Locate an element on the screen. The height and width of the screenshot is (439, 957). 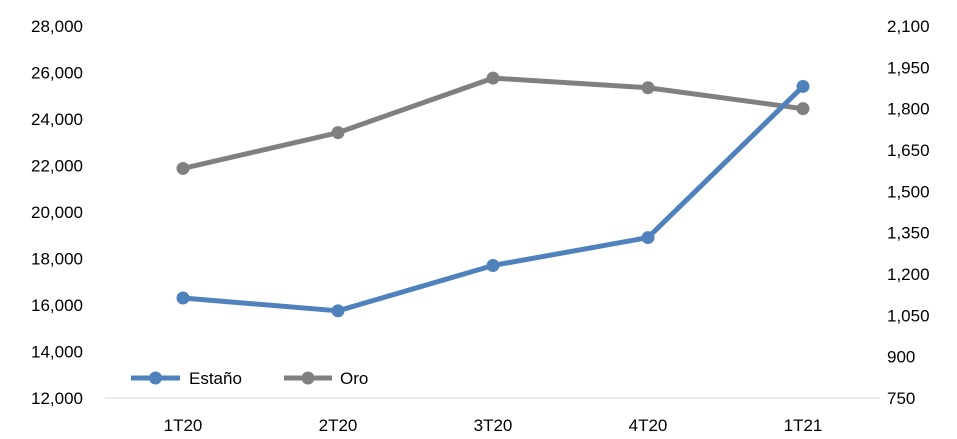
right-y-tick-label: 1,350 is located at coordinates (908, 233).